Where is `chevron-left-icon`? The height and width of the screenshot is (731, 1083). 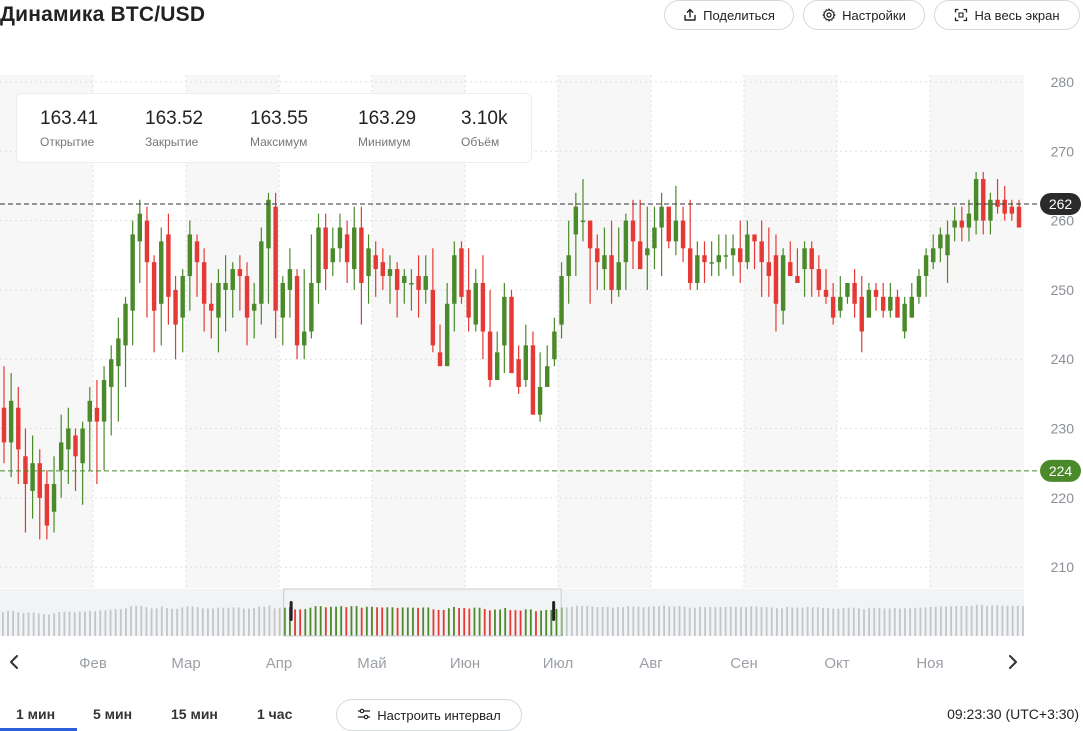
chevron-left-icon is located at coordinates (14, 662).